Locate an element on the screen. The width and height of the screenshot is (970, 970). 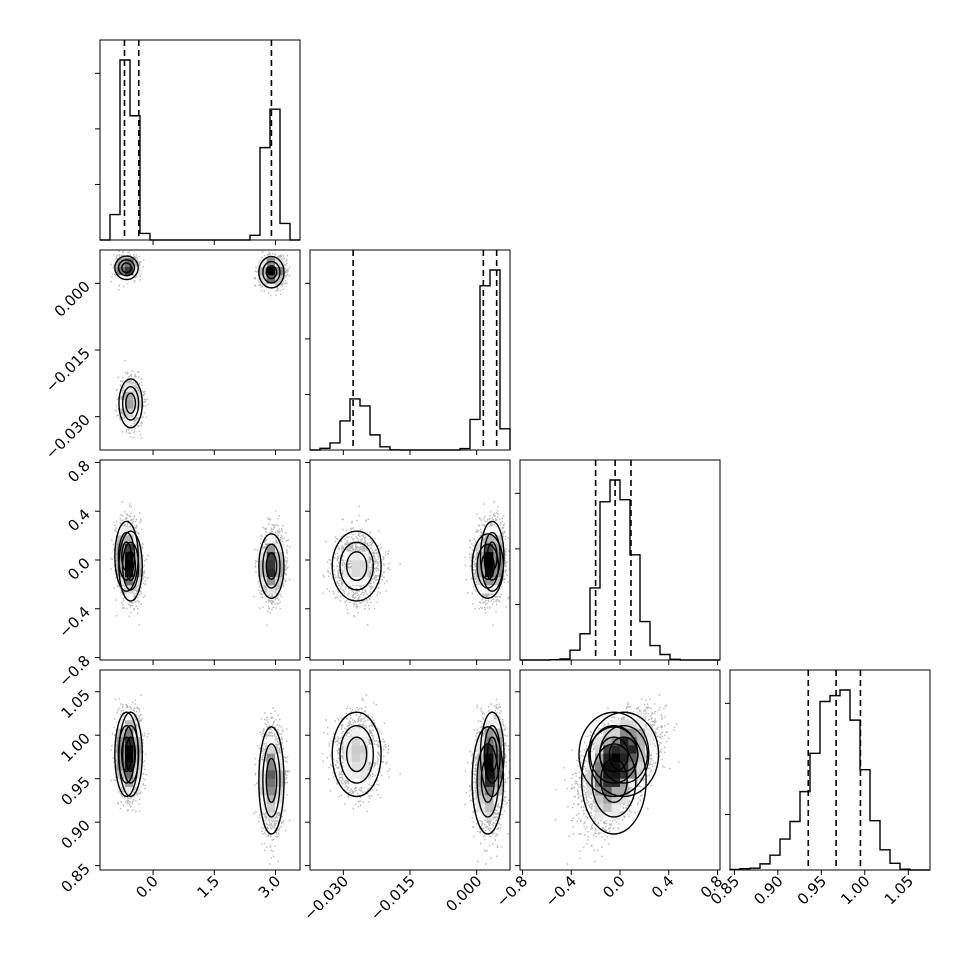
y-tick-label-1-1: −0.015 is located at coordinates (68, 370).